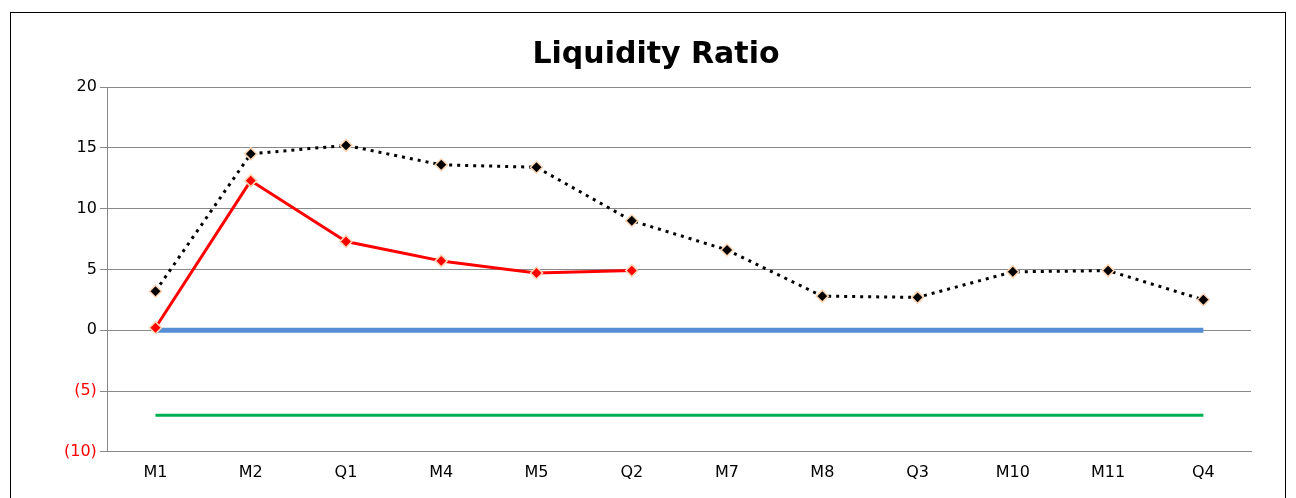  Describe the element at coordinates (80, 450) in the screenshot. I see `y-tick-label: (10)` at that location.